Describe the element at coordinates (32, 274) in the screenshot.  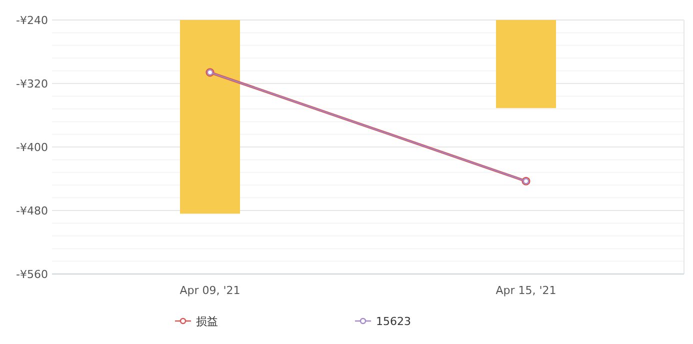
I see `y-tick-label: -¥560` at that location.